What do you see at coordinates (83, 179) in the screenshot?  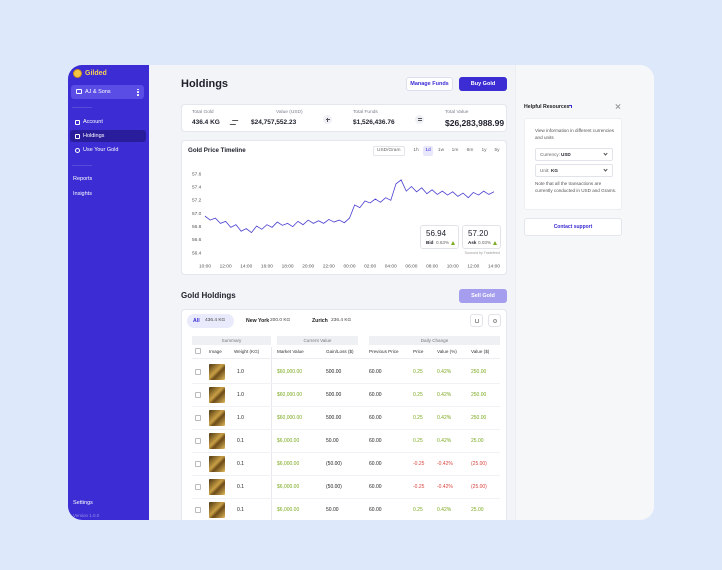 I see `nav-item: Reports` at bounding box center [83, 179].